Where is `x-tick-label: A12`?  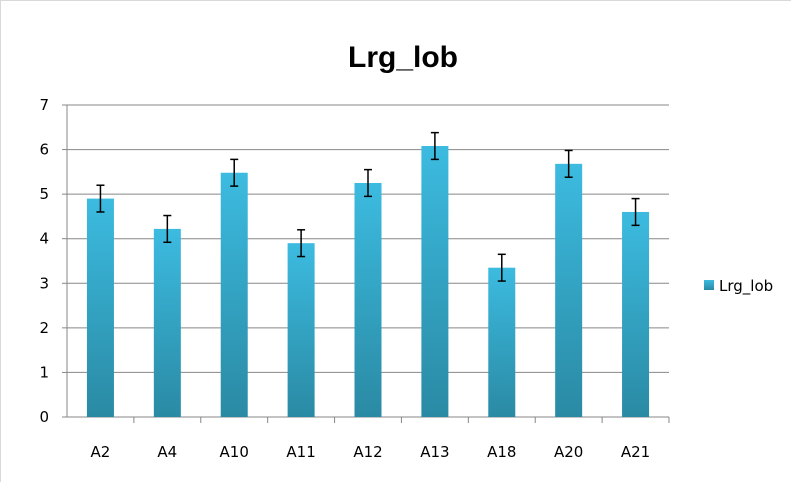
x-tick-label: A12 is located at coordinates (367, 452).